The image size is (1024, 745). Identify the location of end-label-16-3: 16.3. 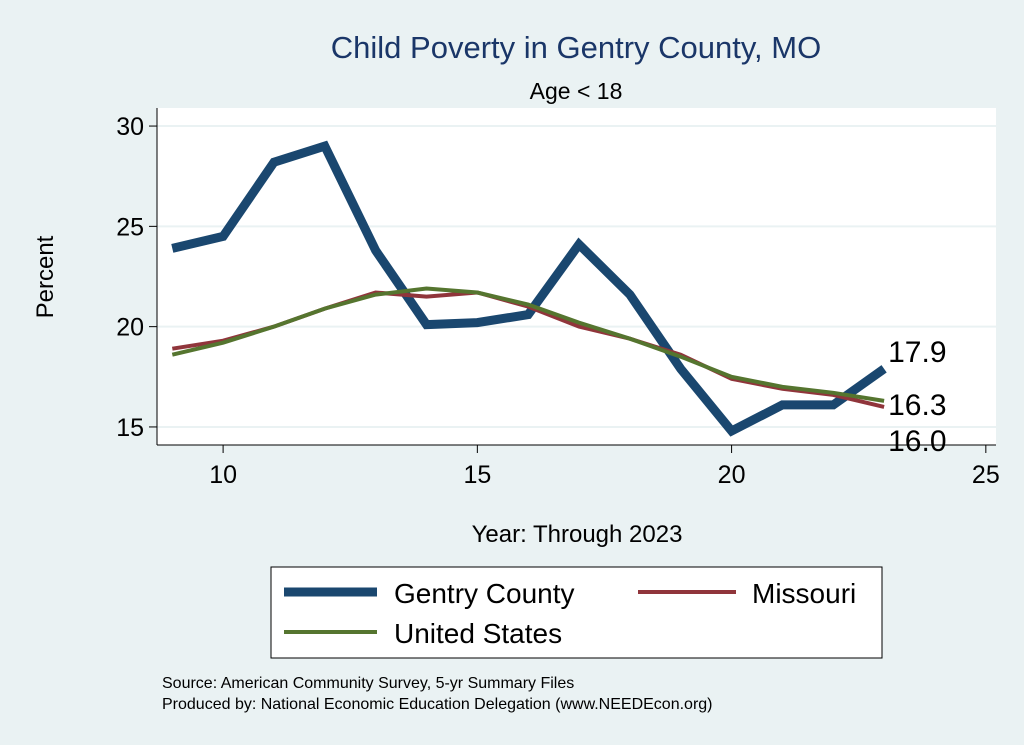
(917, 405).